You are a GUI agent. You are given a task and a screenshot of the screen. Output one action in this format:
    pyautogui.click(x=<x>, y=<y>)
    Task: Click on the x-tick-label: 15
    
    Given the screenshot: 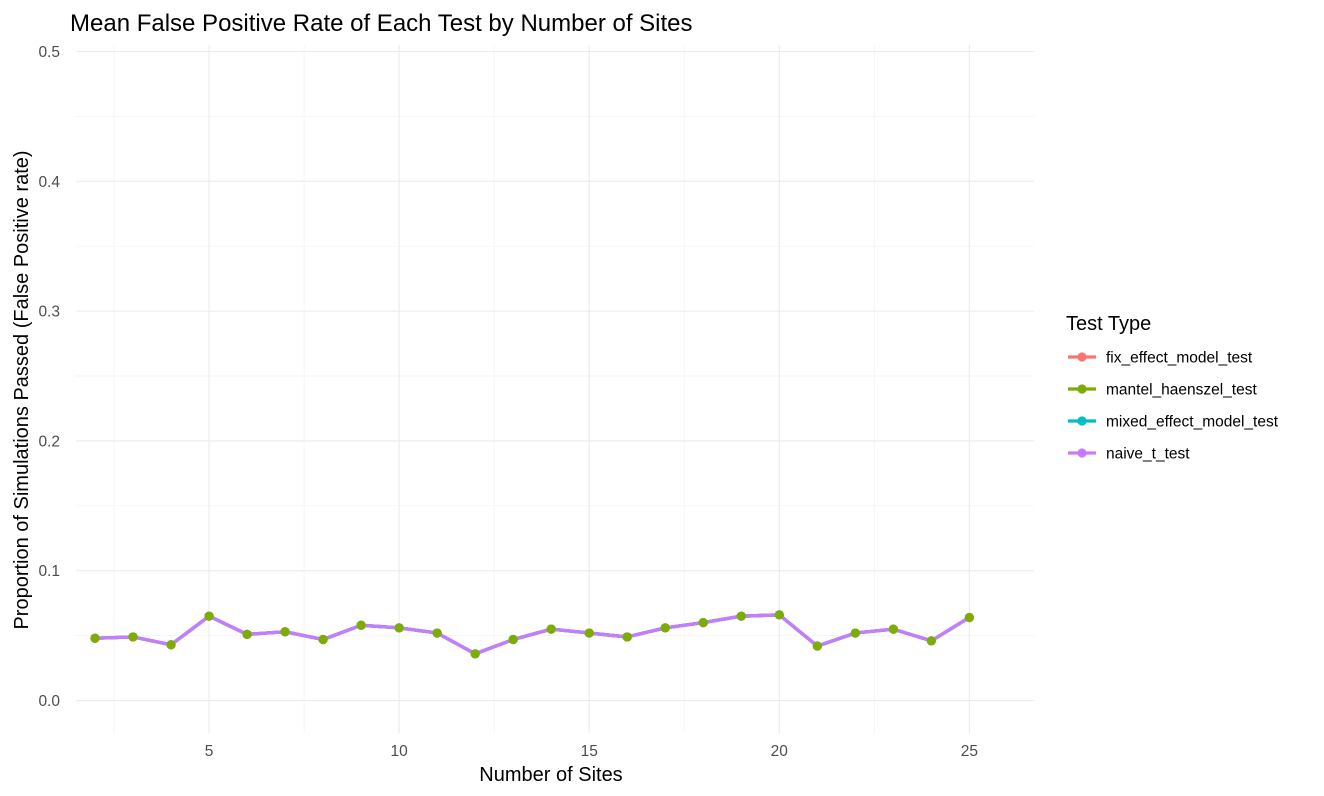 What is the action you would take?
    pyautogui.click(x=589, y=751)
    